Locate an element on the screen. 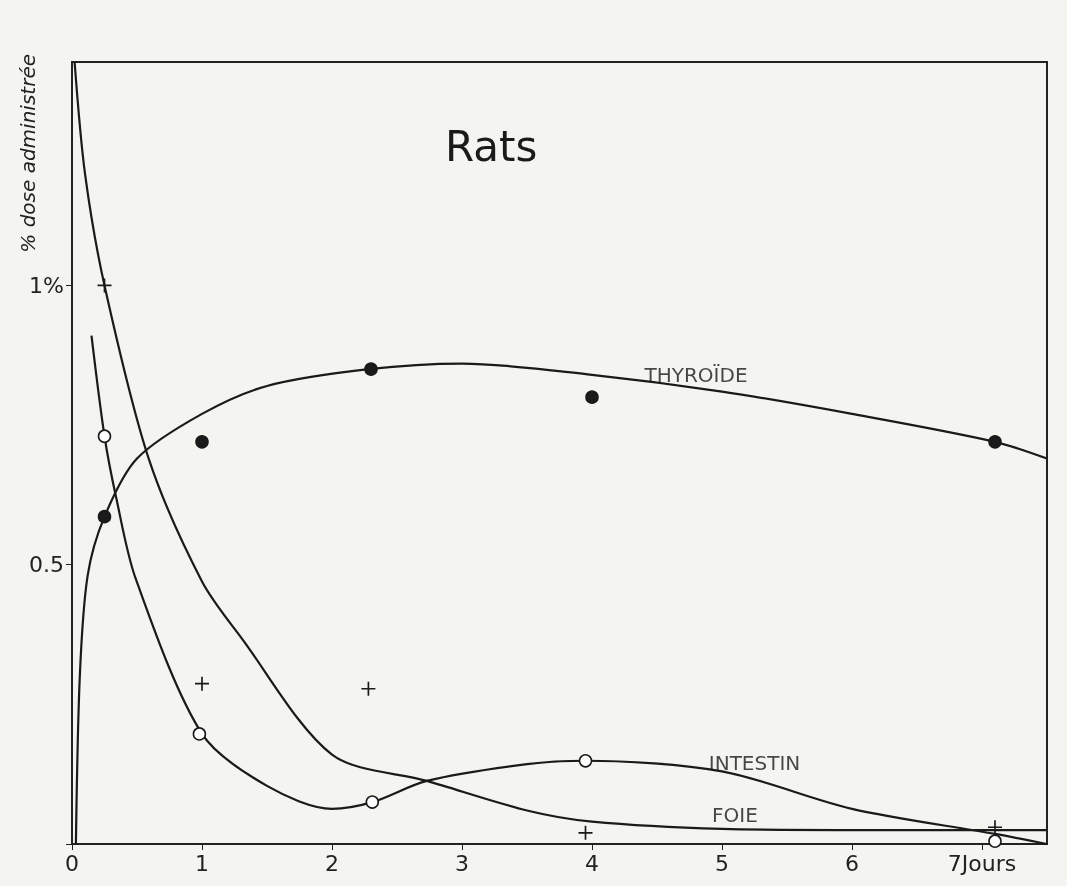 This screenshot has height=886, width=1067. annotation: THYROÏDE is located at coordinates (695, 374).